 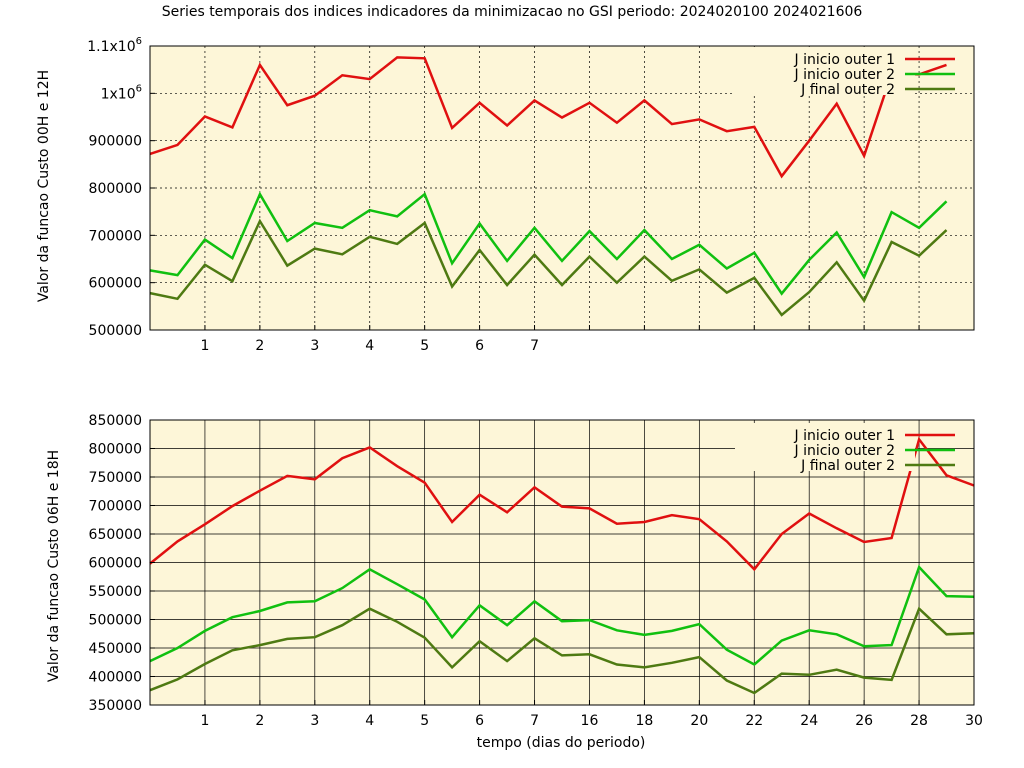 What do you see at coordinates (845, 75) in the screenshot?
I see `top-legend-label-2: J inicio outer 2` at bounding box center [845, 75].